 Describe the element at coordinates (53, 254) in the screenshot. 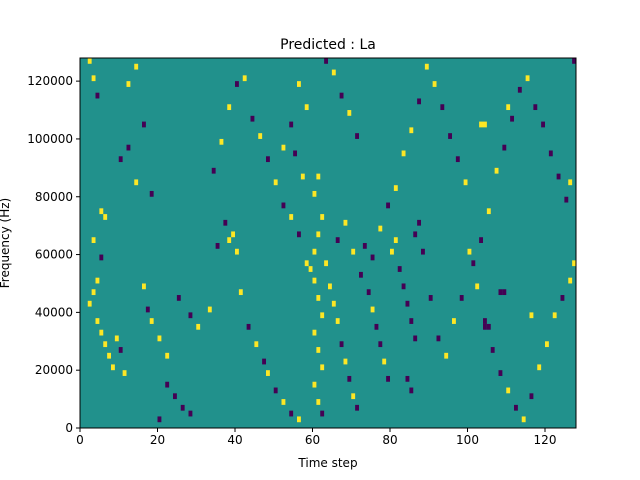

I see `y-axis: 0 20000 40000 60000 80000 100000 120000` at that location.